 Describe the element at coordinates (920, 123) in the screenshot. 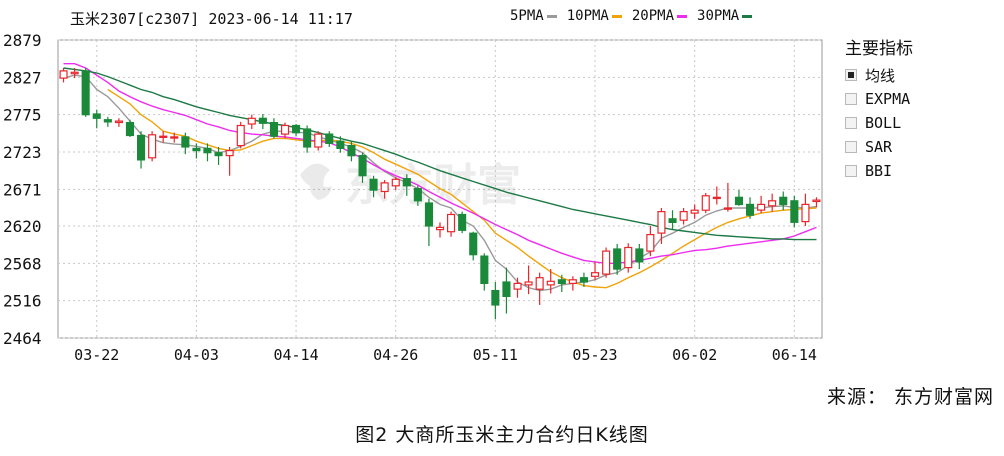

I see `indicator-option-boll: BOLL` at that location.